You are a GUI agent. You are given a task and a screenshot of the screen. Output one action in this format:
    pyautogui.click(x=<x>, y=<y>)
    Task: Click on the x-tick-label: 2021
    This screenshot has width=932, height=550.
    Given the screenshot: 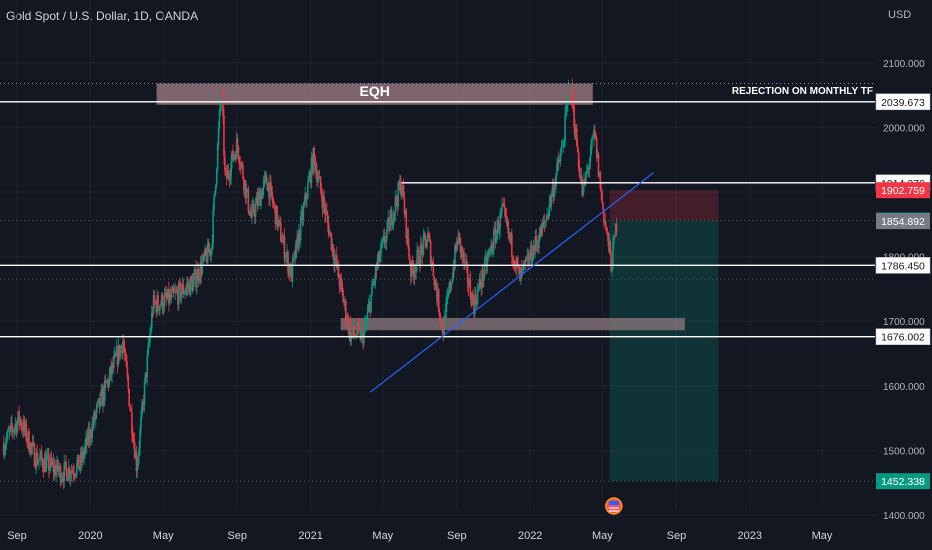 What is the action you would take?
    pyautogui.click(x=310, y=536)
    